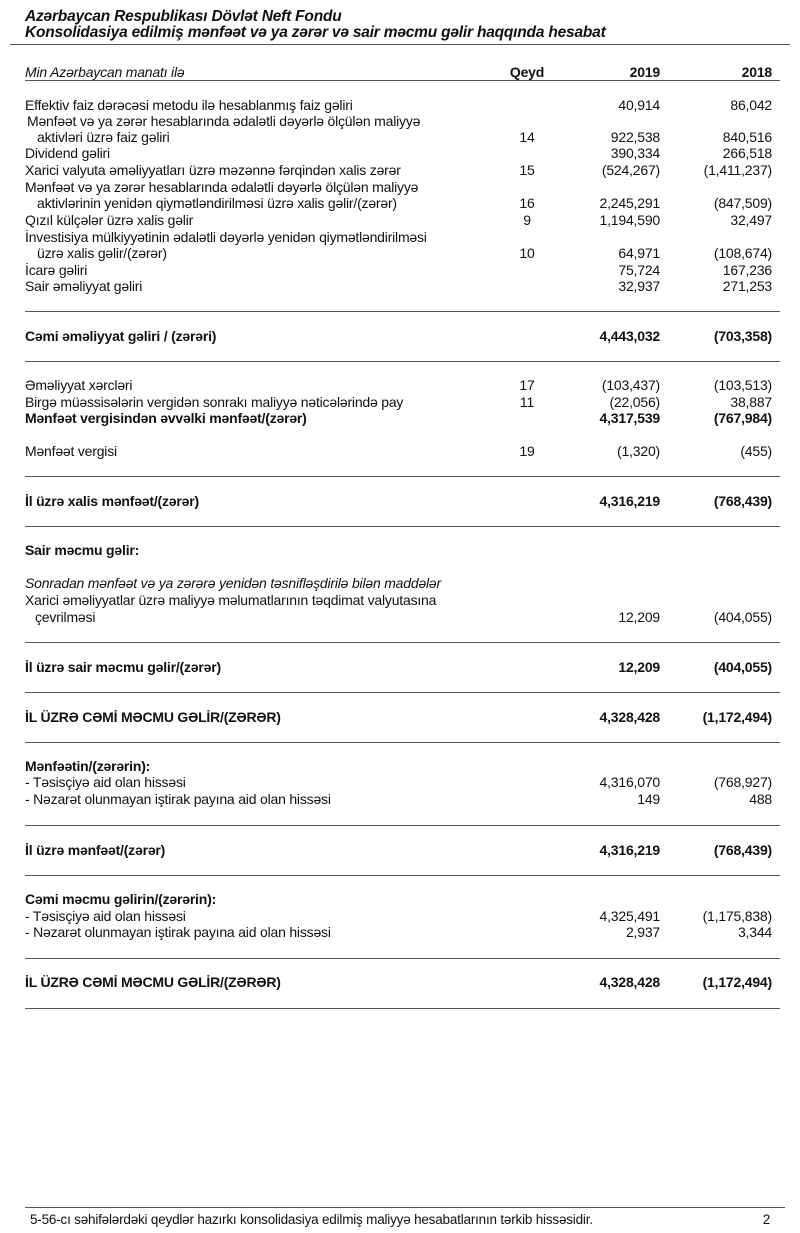 This screenshot has height=1233, width=800. Describe the element at coordinates (527, 451) in the screenshot. I see `row-note: 19` at that location.